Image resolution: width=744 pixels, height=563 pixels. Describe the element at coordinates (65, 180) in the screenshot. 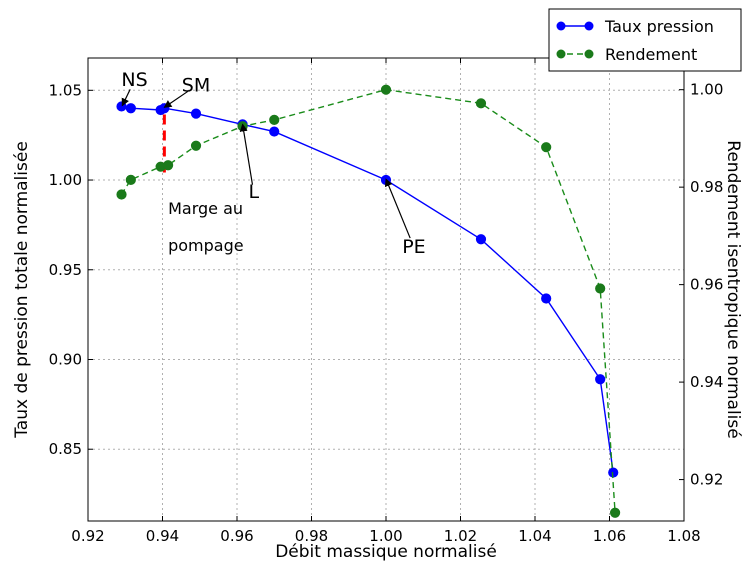

I see `y-tick-label: 1.00` at that location.